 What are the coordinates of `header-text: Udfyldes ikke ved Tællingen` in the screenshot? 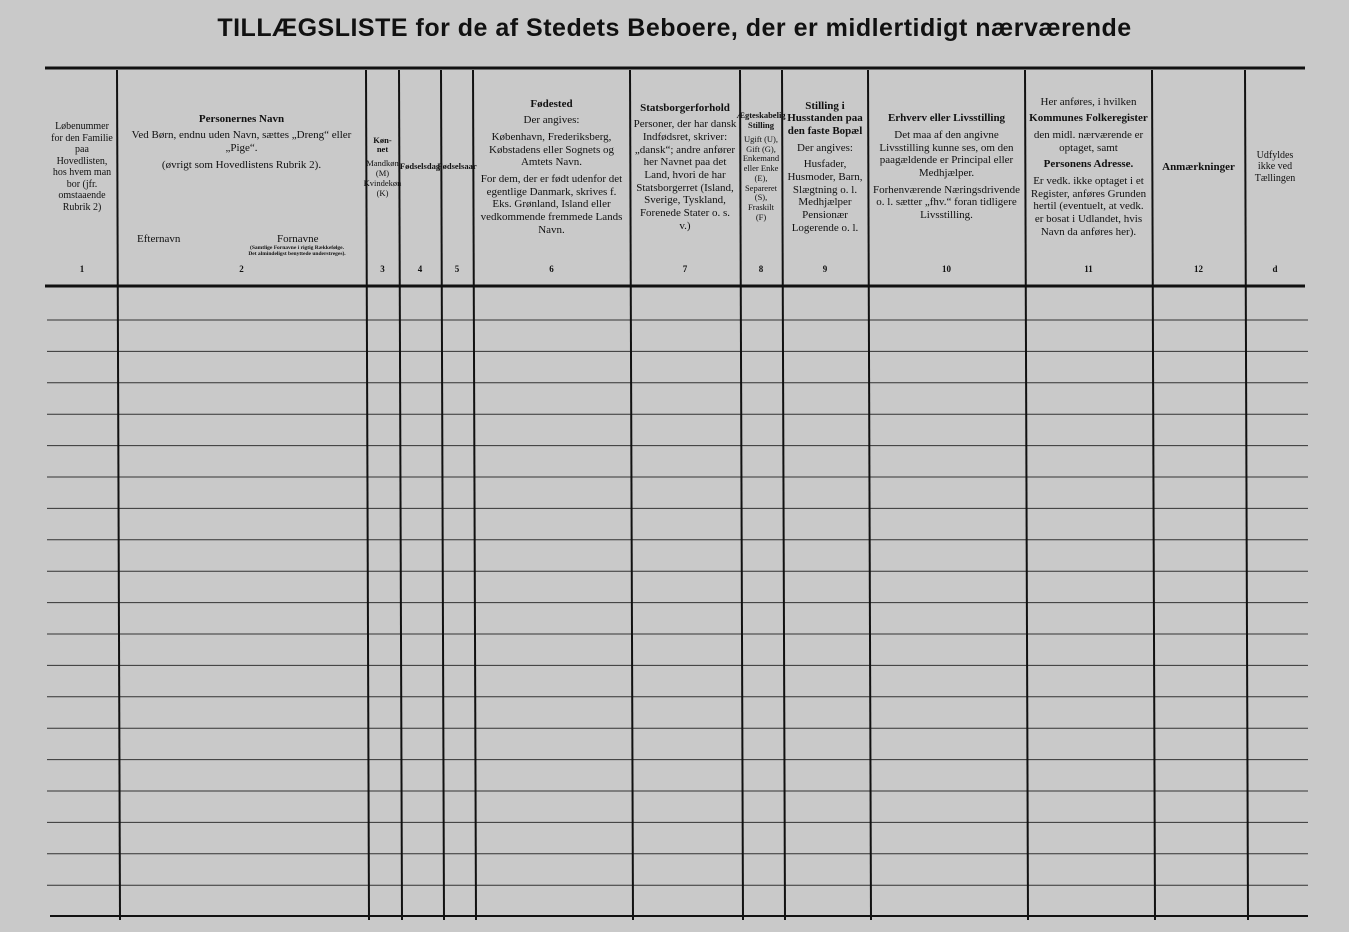 It's located at (1275, 166).